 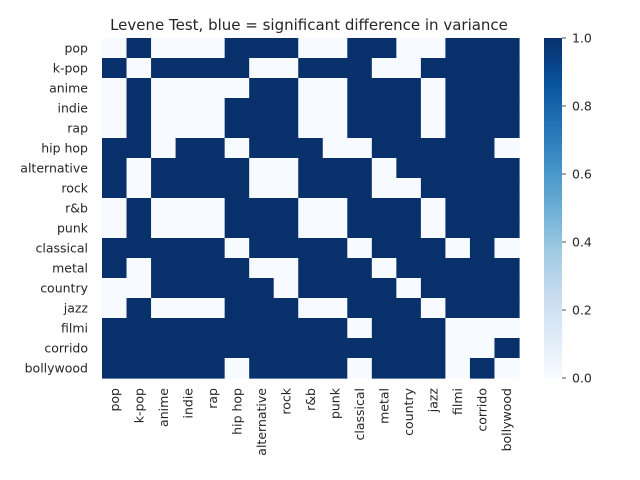 I want to click on y-tick-label: filmi, so click(x=74, y=328).